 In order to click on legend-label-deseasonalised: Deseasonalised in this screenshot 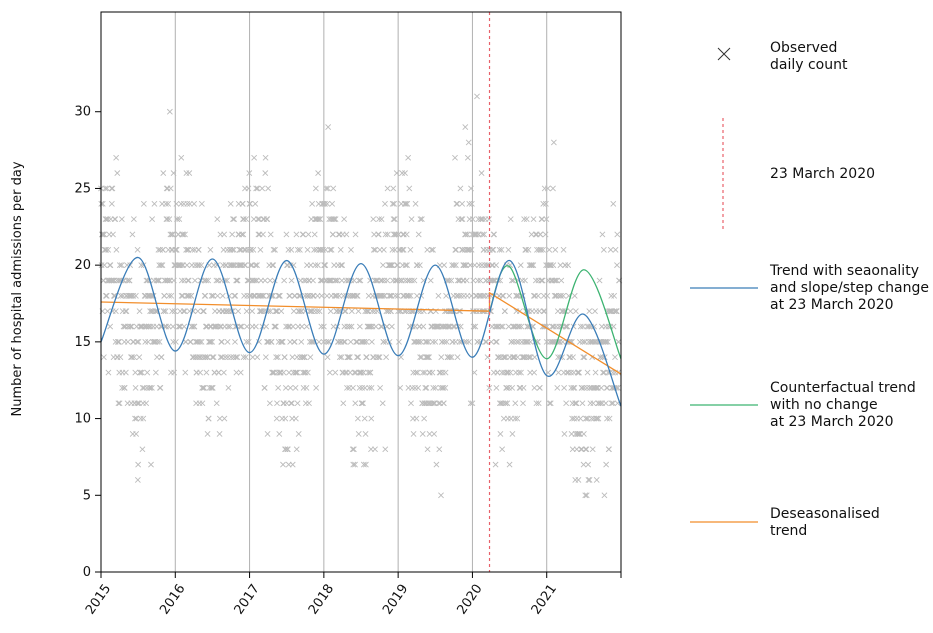, I will do `click(825, 514)`.